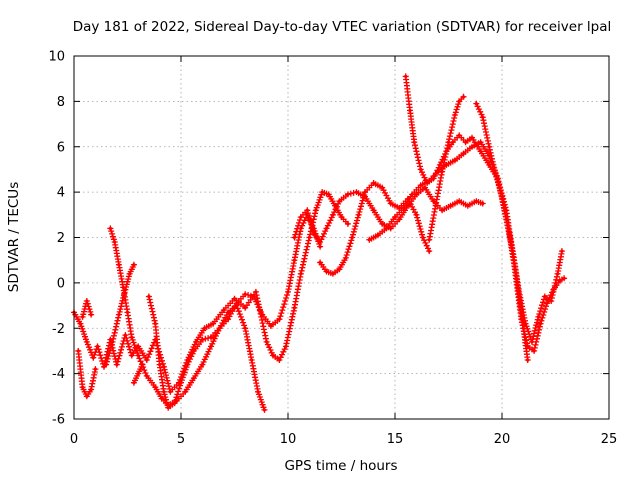 The image size is (640, 480). Describe the element at coordinates (181, 439) in the screenshot. I see `x-tick-label: 5` at that location.